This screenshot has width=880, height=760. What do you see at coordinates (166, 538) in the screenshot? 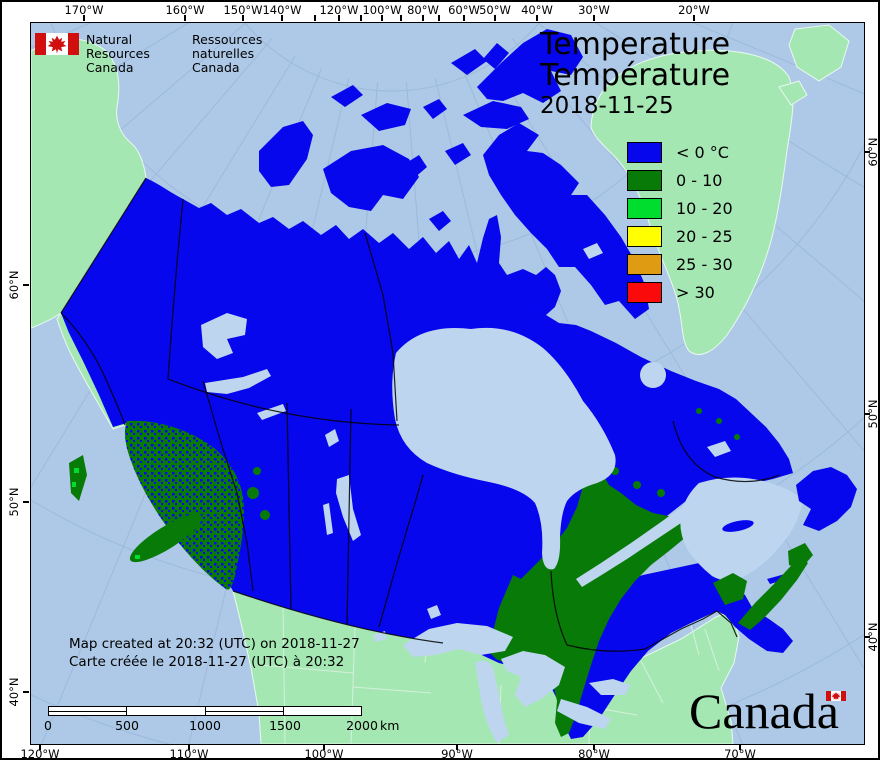
I see `vancouver-island` at bounding box center [166, 538].